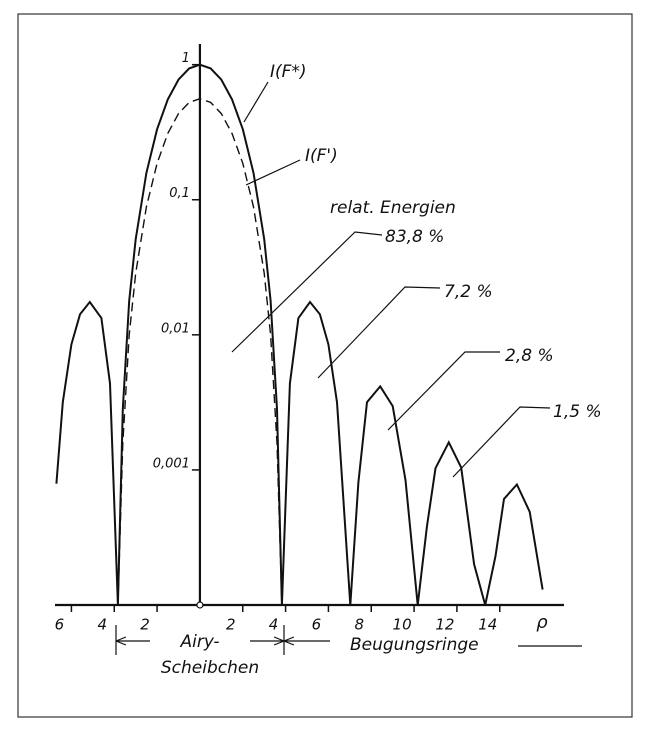 This screenshot has height=731, width=650. Describe the element at coordinates (487, 625) in the screenshot. I see `x-tick-label: 14` at that location.